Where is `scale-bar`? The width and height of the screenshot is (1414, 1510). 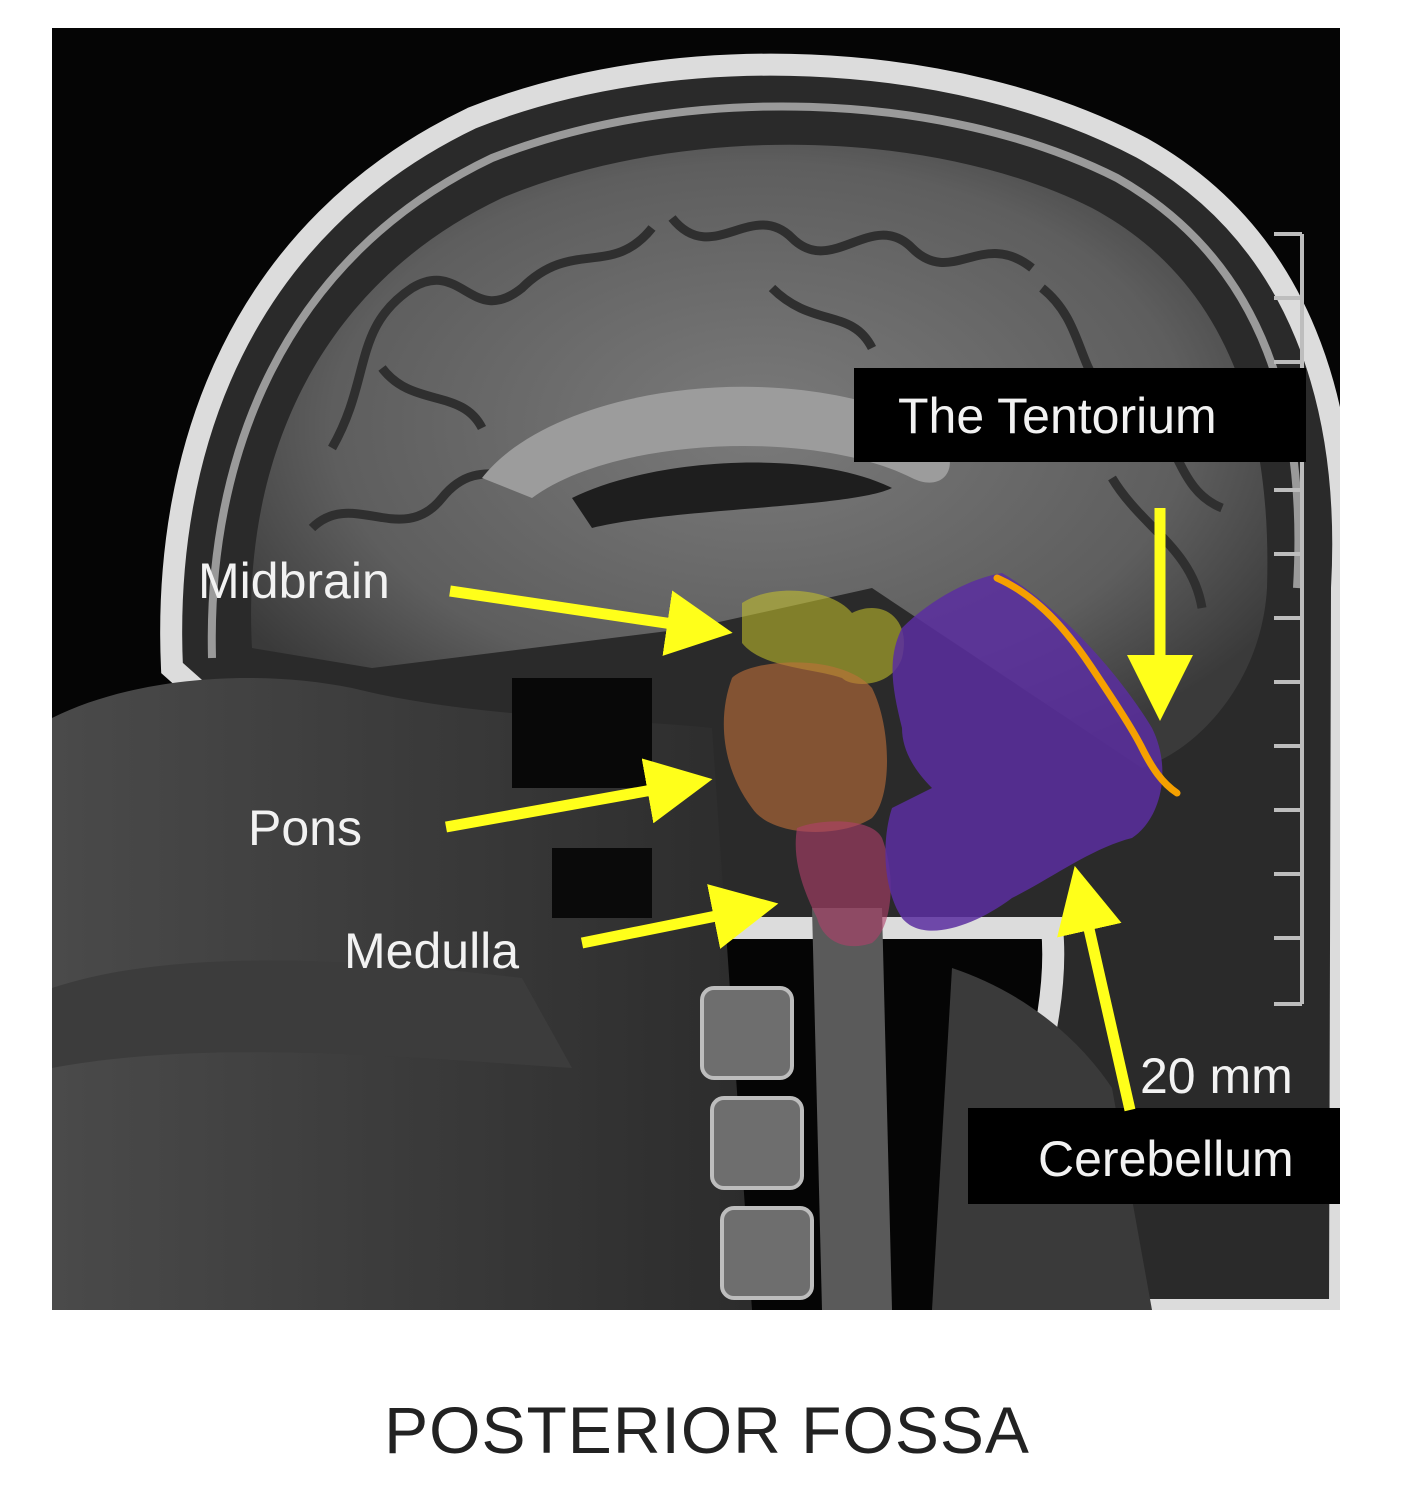
scale-bar is located at coordinates (1289, 619).